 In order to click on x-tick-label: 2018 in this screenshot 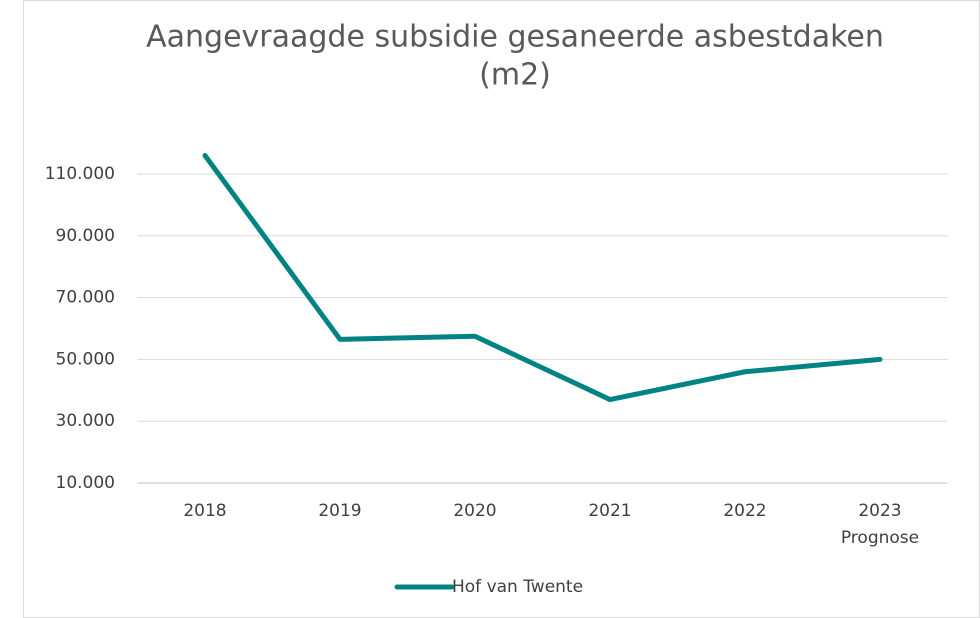, I will do `click(204, 511)`.